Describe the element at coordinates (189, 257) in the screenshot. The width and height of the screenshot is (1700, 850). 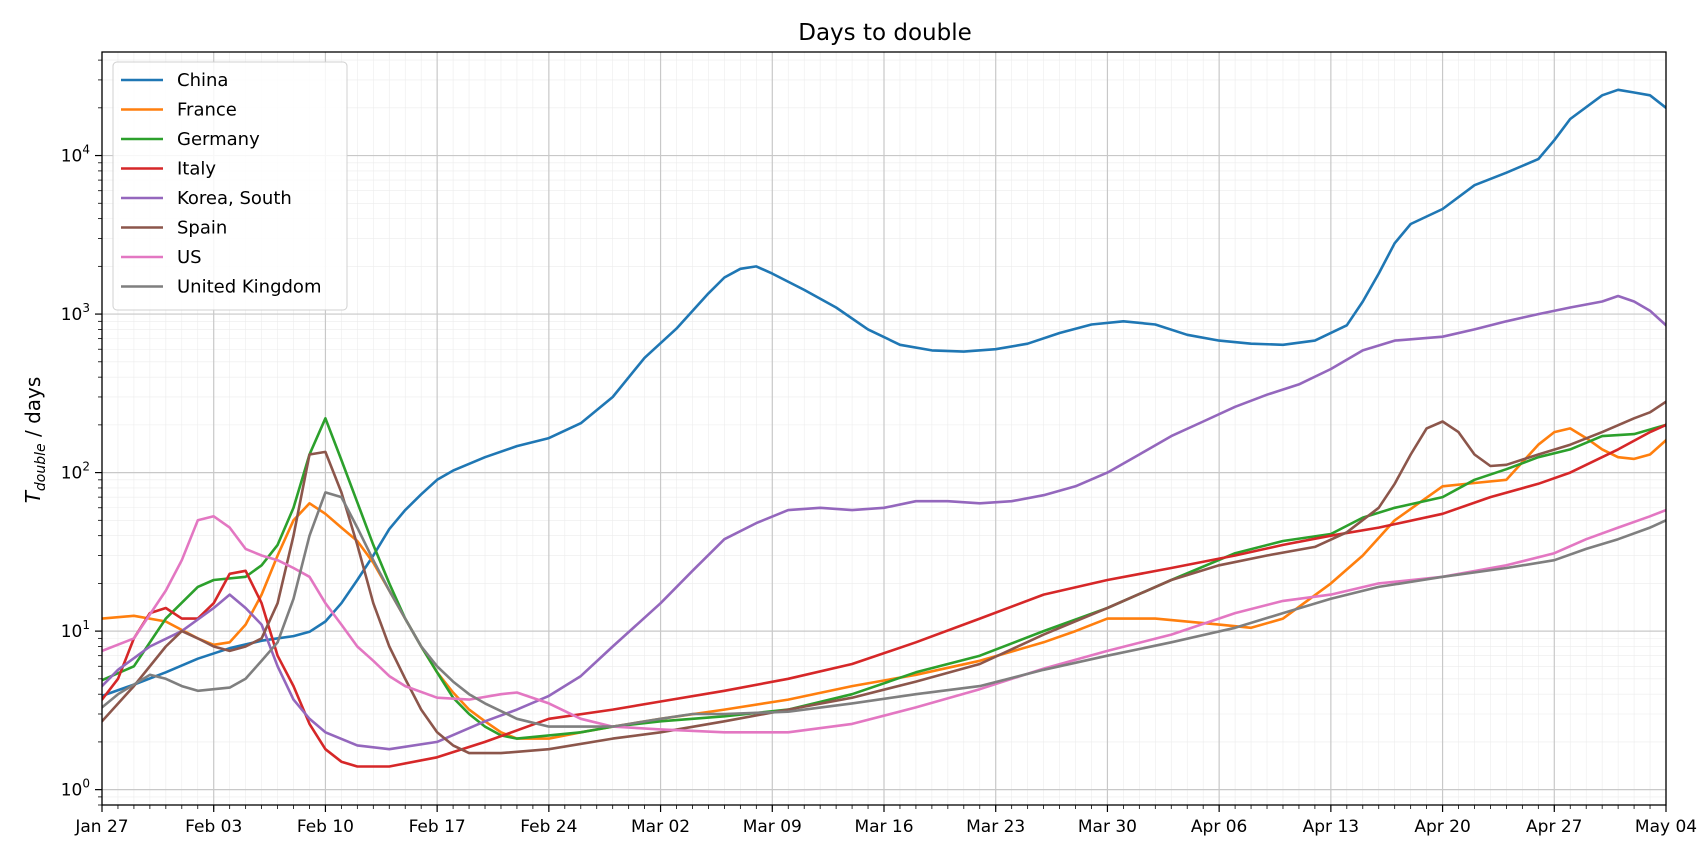
I see `legend-label-us: US` at that location.